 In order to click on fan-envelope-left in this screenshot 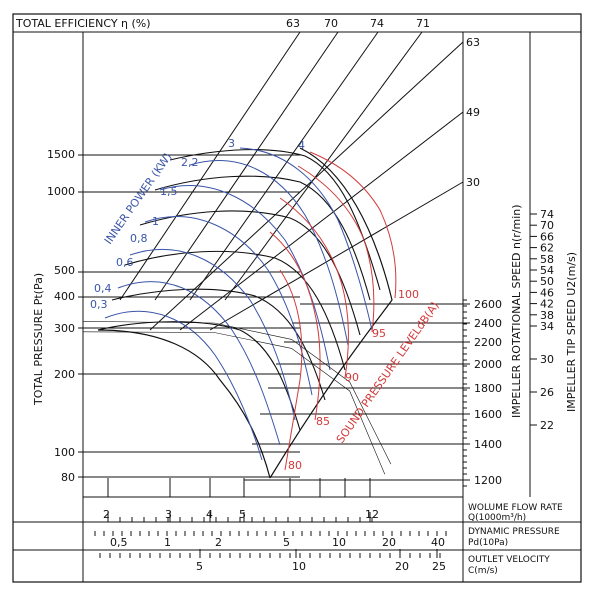, I will do `click(184, 404)`.